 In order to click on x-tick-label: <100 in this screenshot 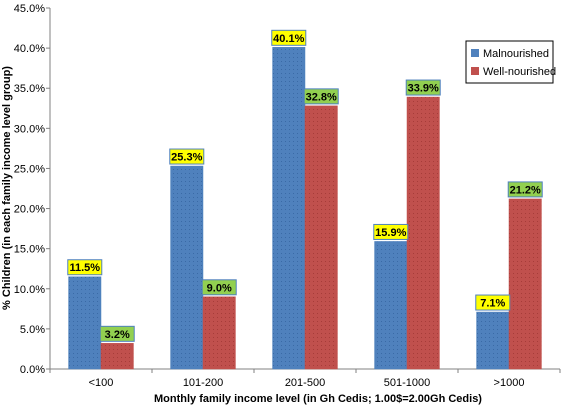, I will do `click(101, 383)`.